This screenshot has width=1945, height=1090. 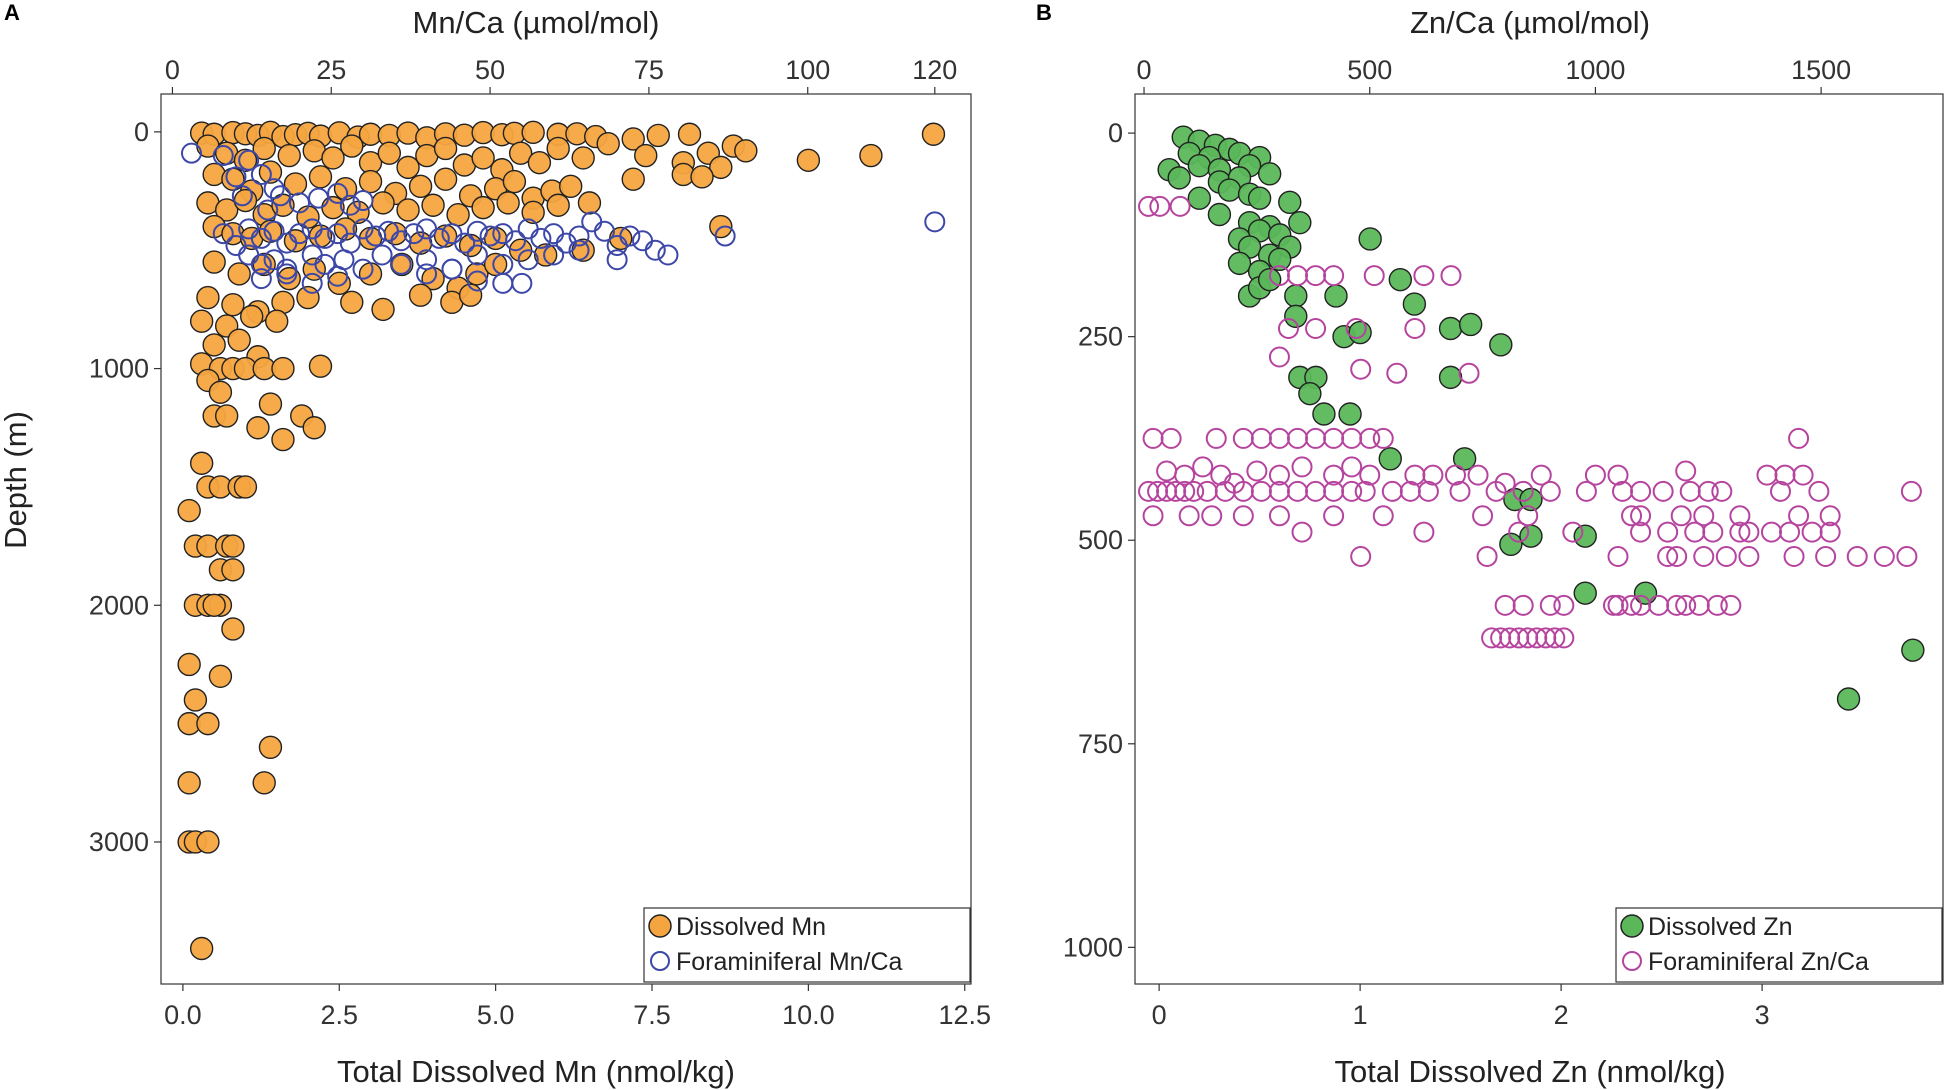 What do you see at coordinates (1093, 947) in the screenshot?
I see `y-tick-label: 1000` at bounding box center [1093, 947].